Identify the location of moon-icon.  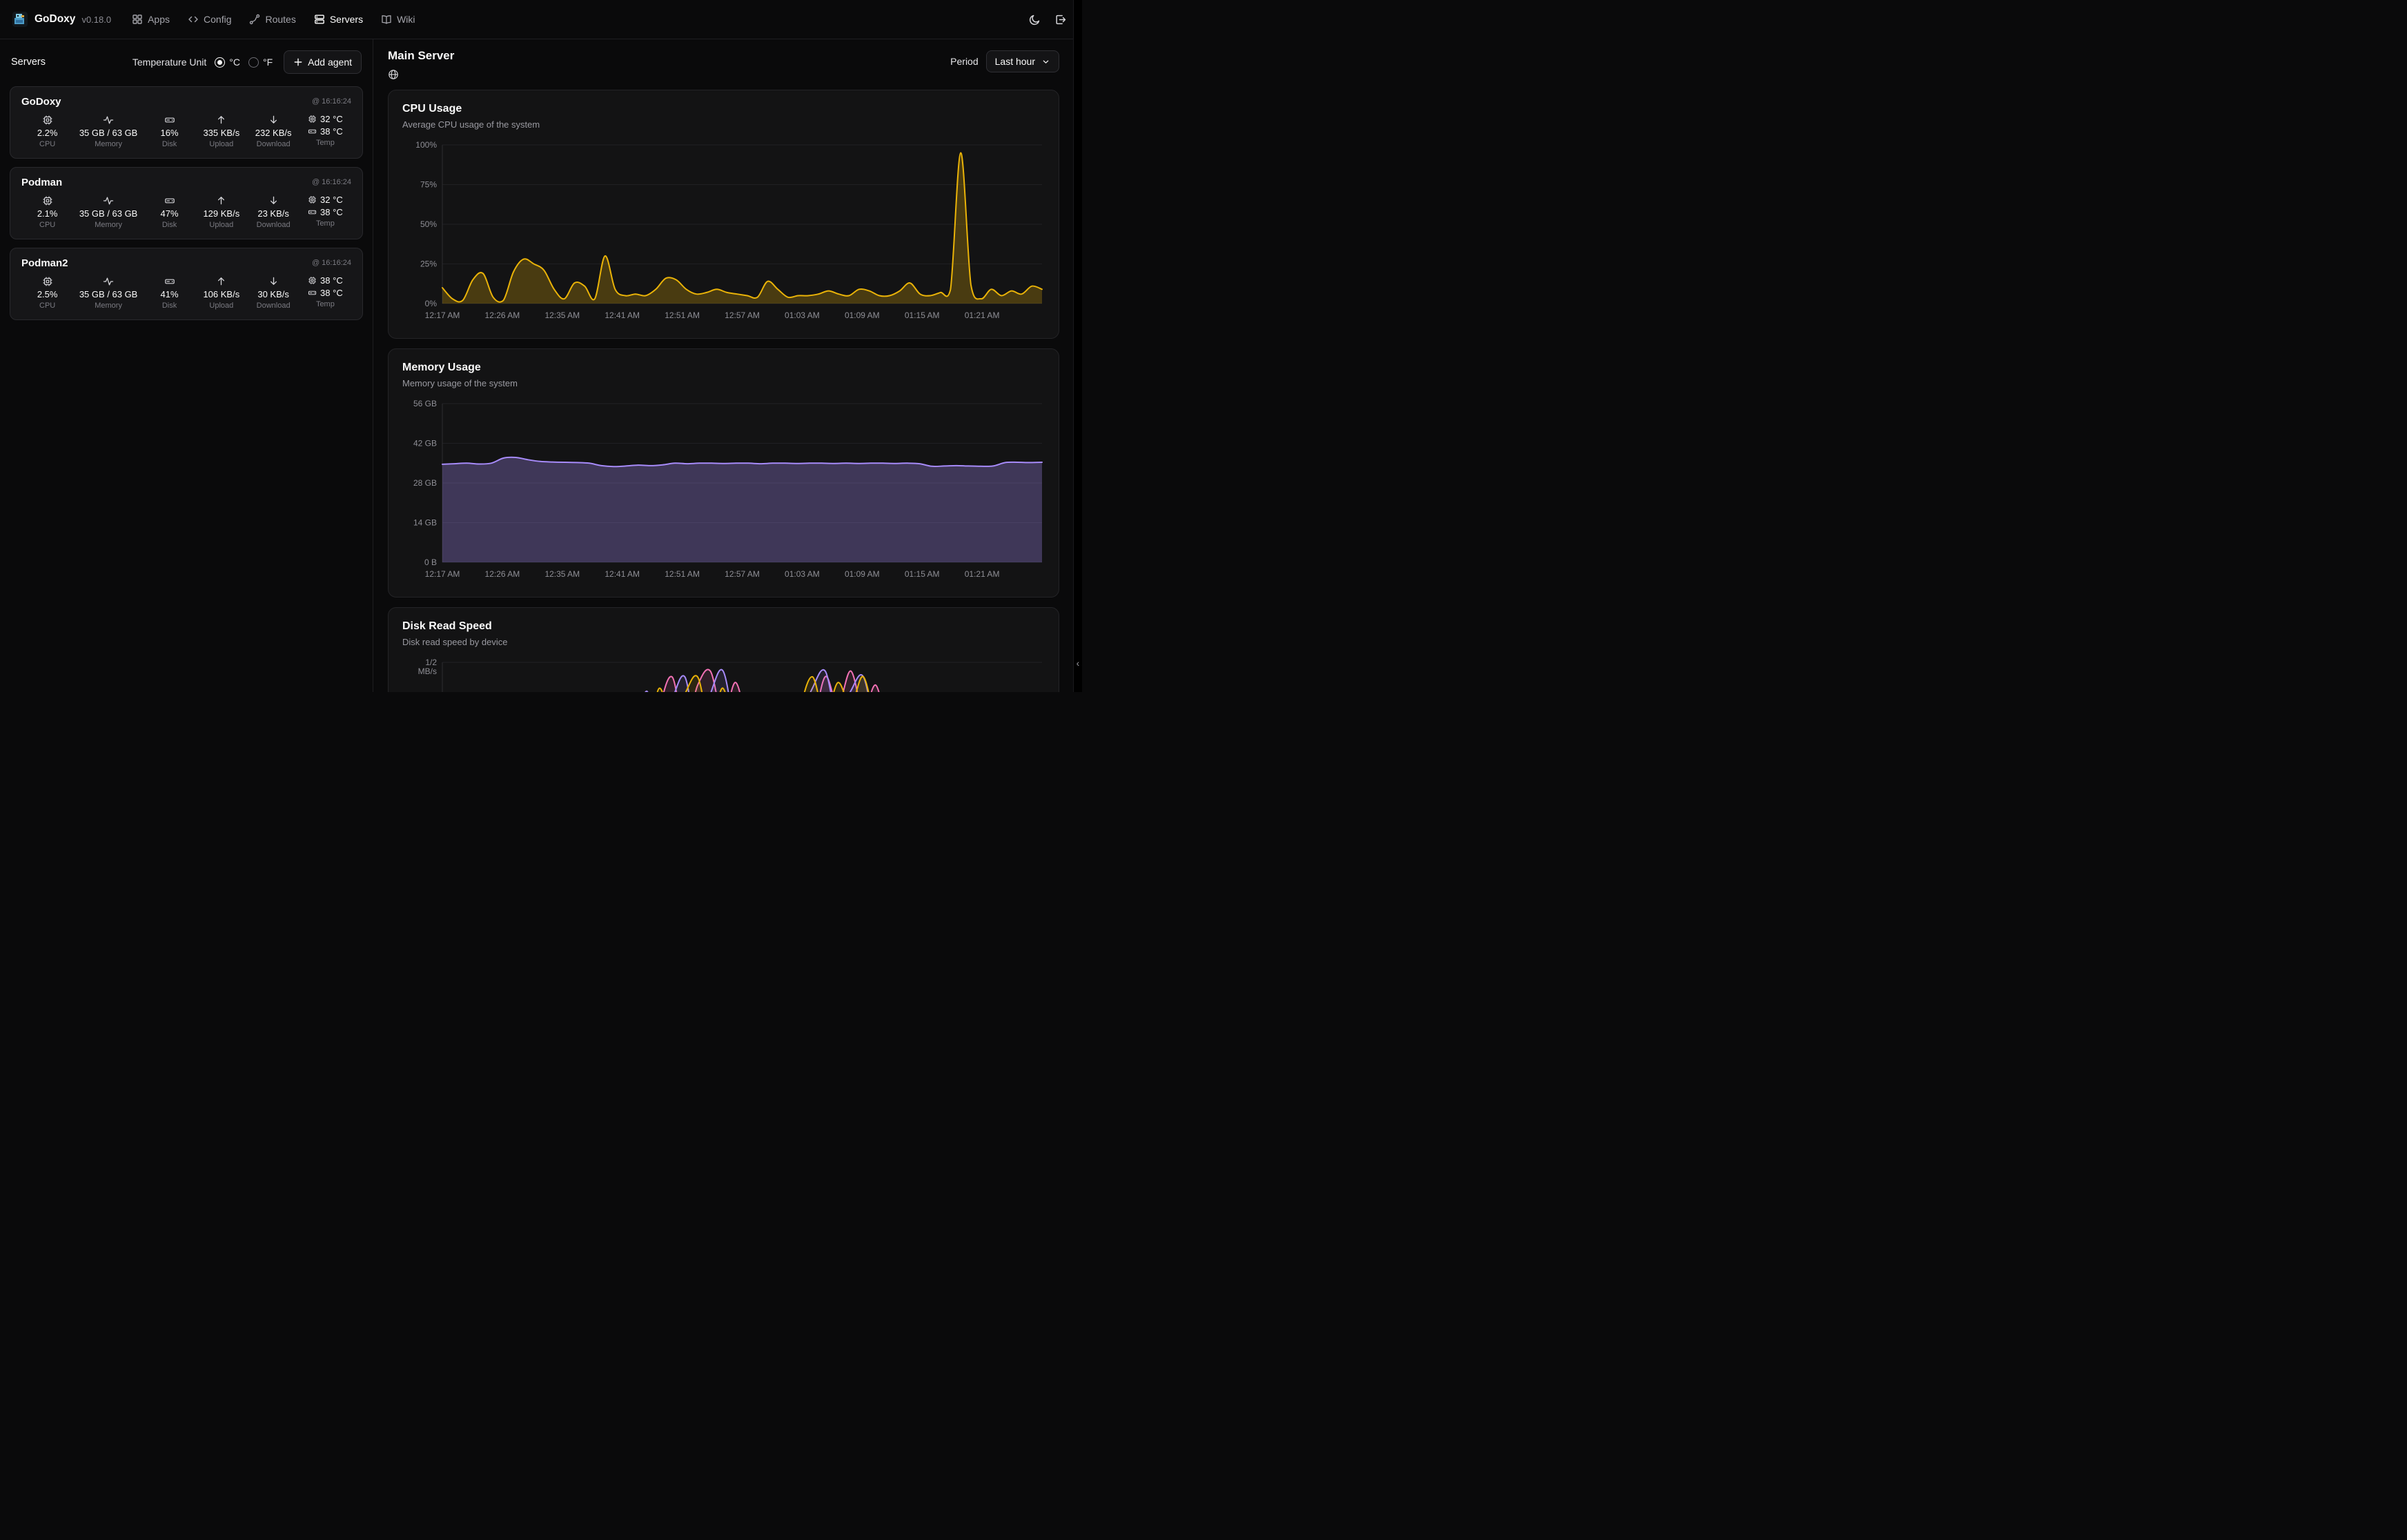
(1035, 20).